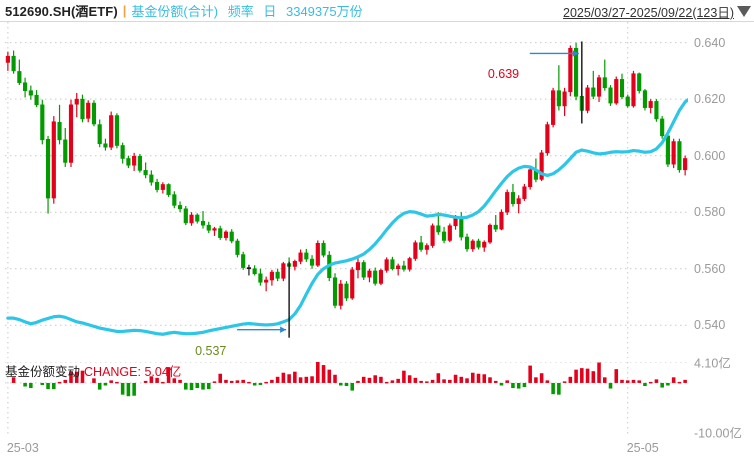 The width and height of the screenshot is (754, 463). I want to click on price-y-tick-label: 0.560, so click(710, 268).